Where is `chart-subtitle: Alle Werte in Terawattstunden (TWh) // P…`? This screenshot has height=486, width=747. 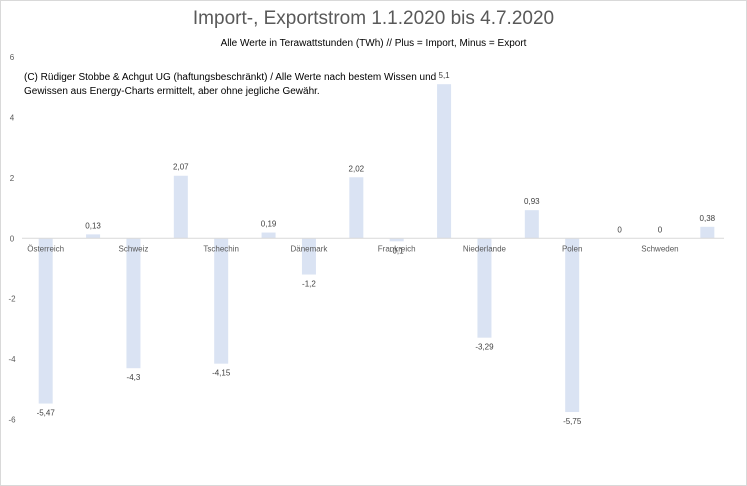 chart-subtitle: Alle Werte in Terawattstunden (TWh) // P… is located at coordinates (373, 43).